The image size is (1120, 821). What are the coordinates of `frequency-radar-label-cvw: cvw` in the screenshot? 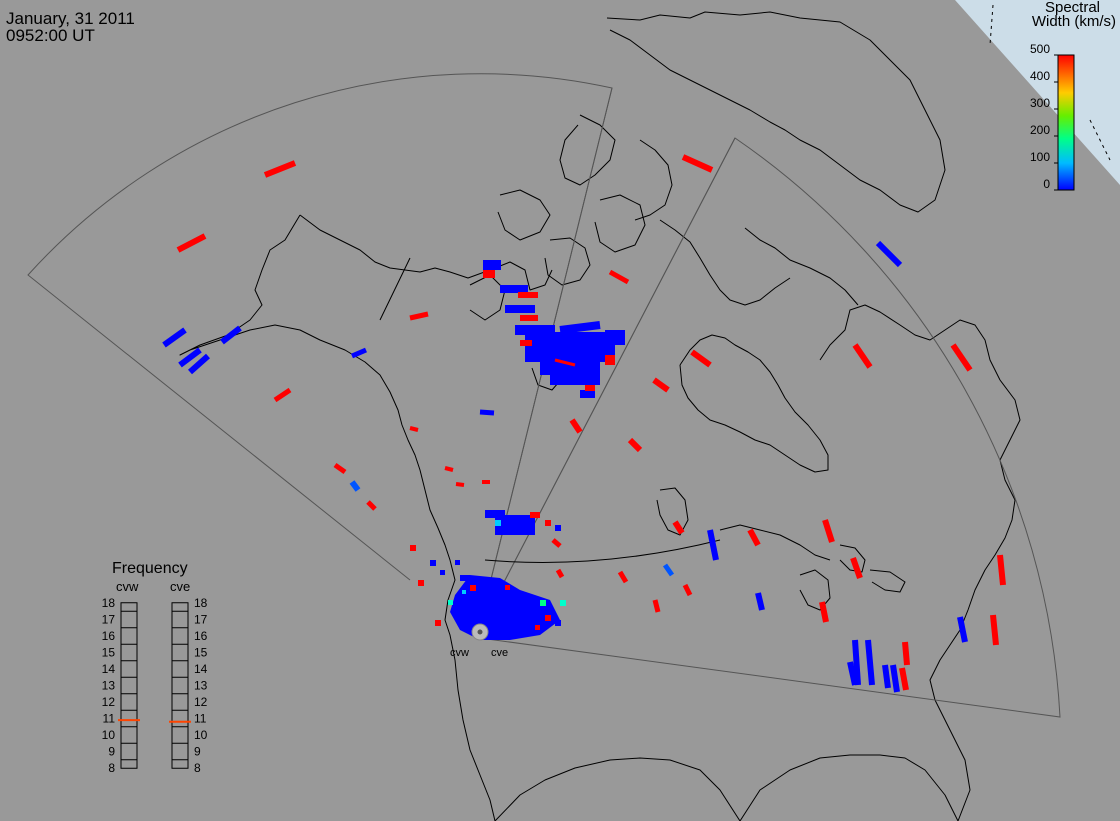 It's located at (127, 586).